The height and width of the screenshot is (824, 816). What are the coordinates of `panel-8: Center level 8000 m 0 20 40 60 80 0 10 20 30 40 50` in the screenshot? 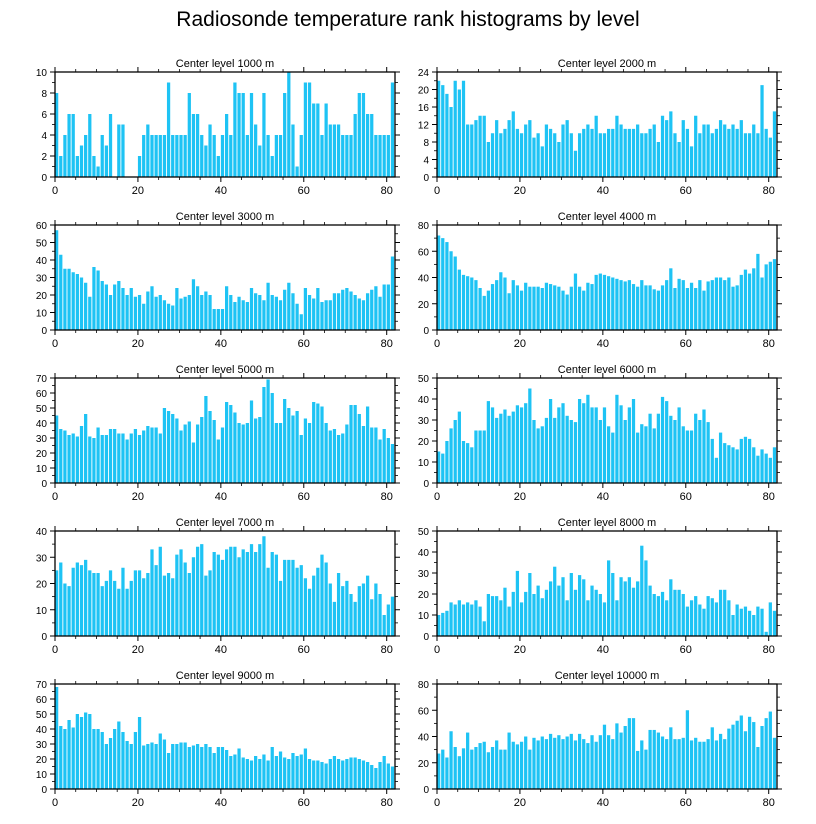 It's located at (600, 586).